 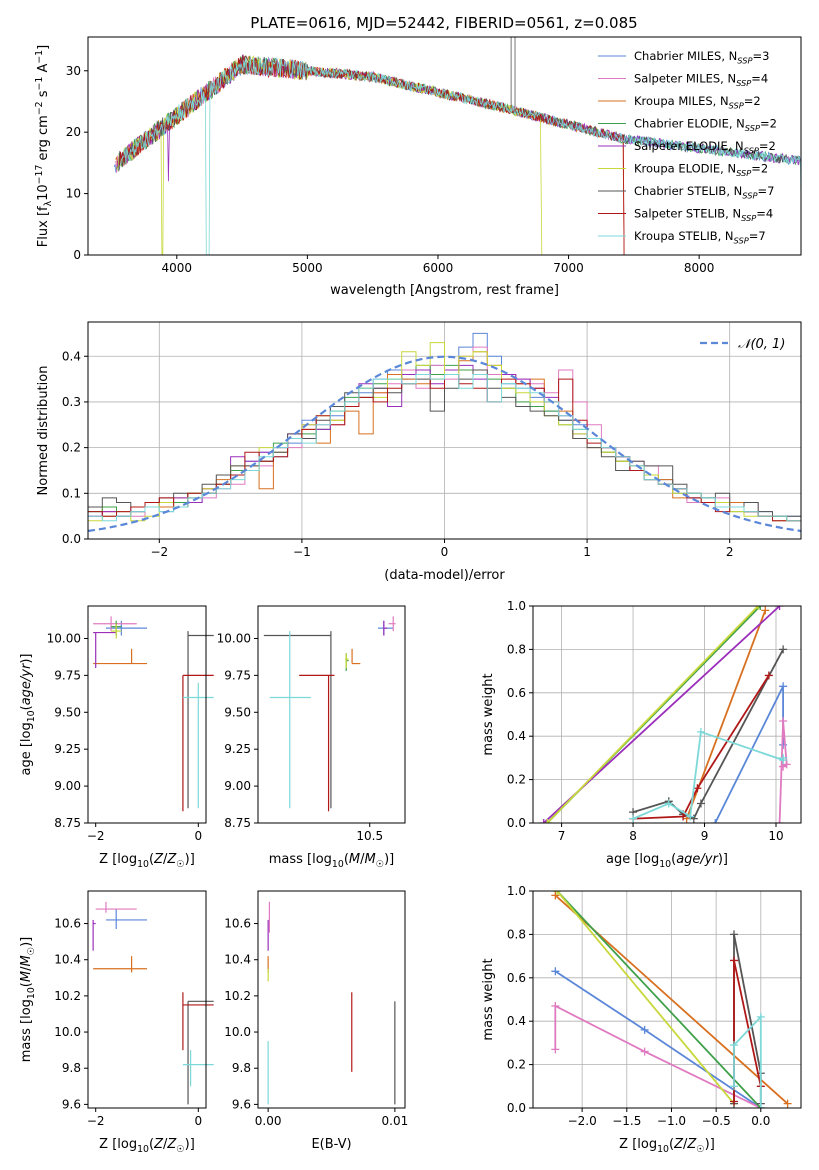 I want to click on spectrum-trace-salpeter_miles, so click(x=369, y=155).